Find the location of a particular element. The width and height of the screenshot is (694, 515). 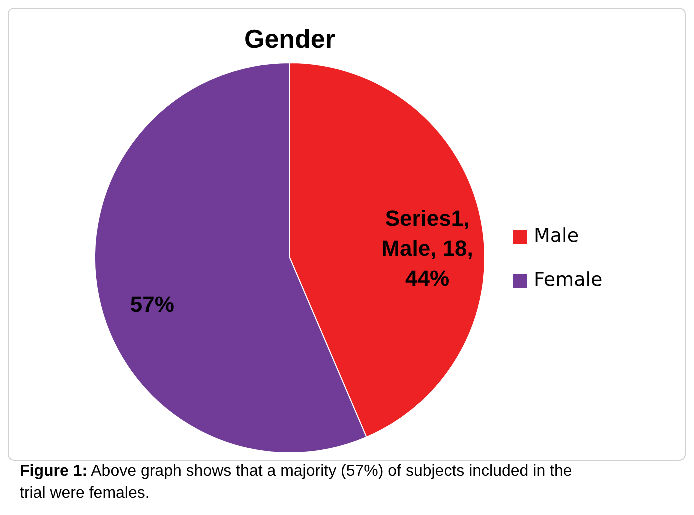

data-label: Series1, Male, 18, 44% is located at coordinates (428, 248).